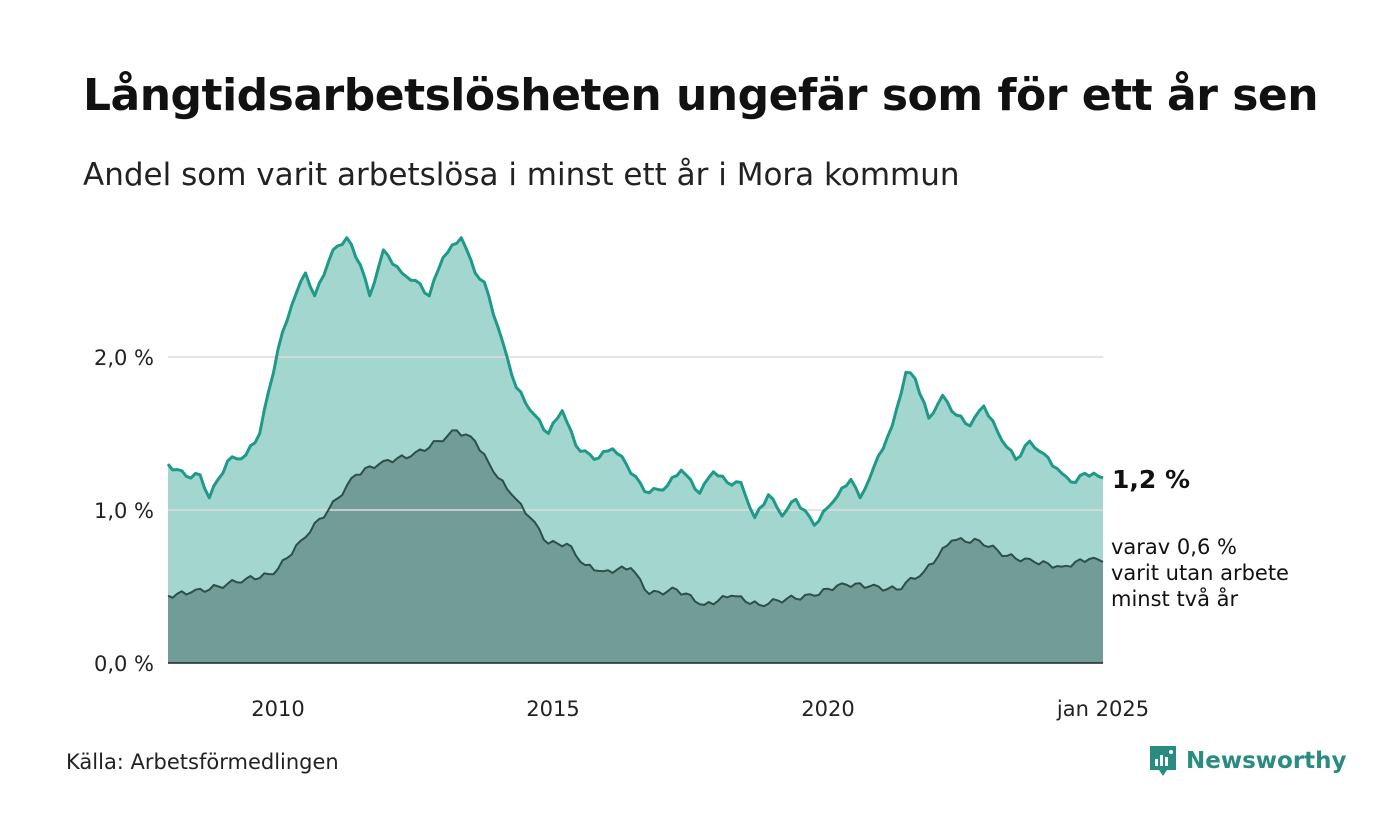  I want to click on brand-name: Newsworthy, so click(1266, 761).